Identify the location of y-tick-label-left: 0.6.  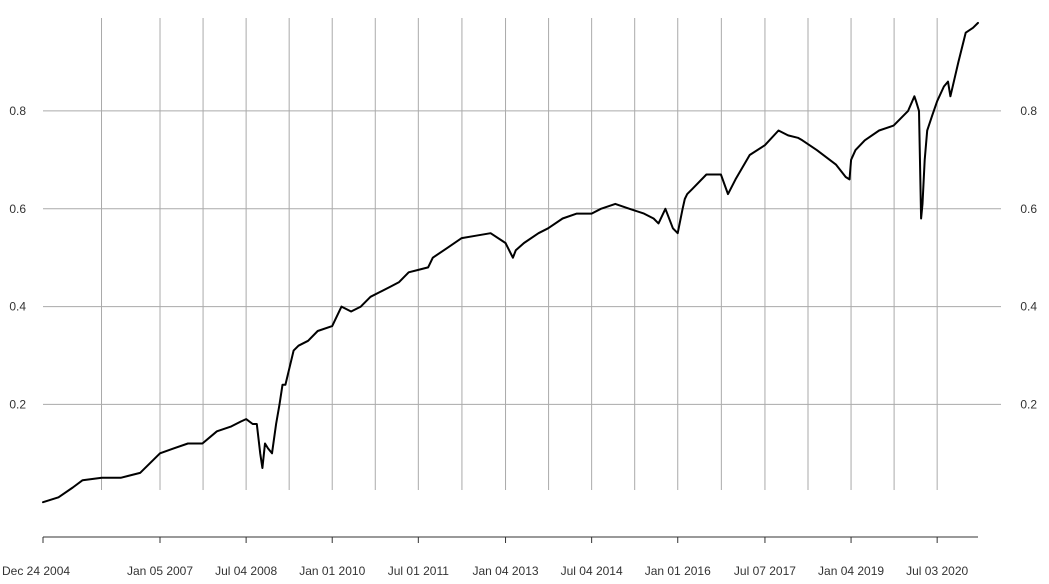
(17, 209).